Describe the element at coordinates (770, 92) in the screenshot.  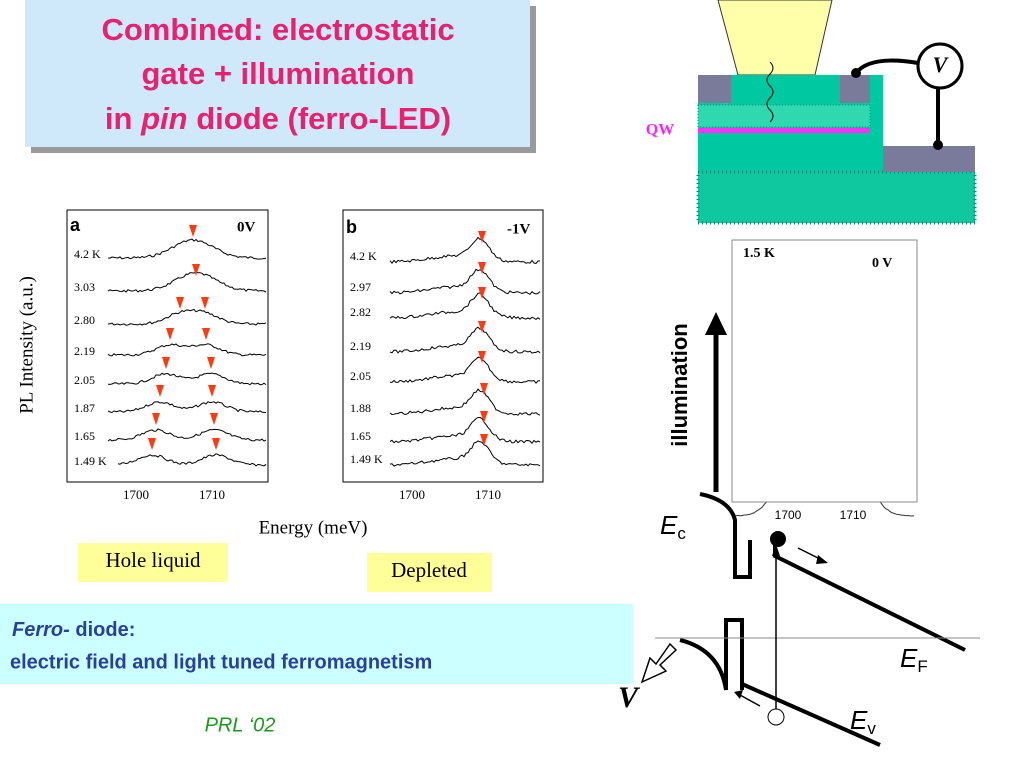
I see `photon` at that location.